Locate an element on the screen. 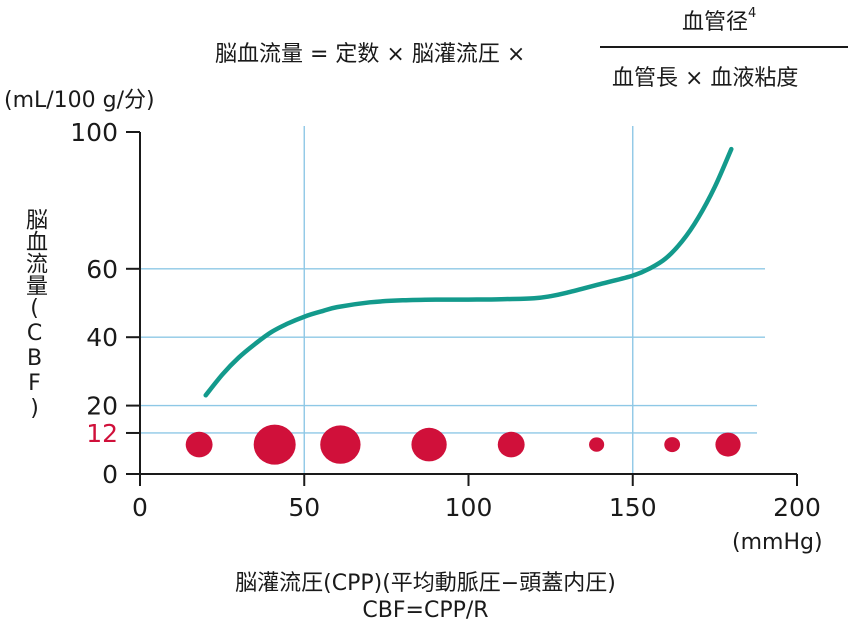 The image size is (851, 639). x-axis-unit: (mmHg) is located at coordinates (777, 542).